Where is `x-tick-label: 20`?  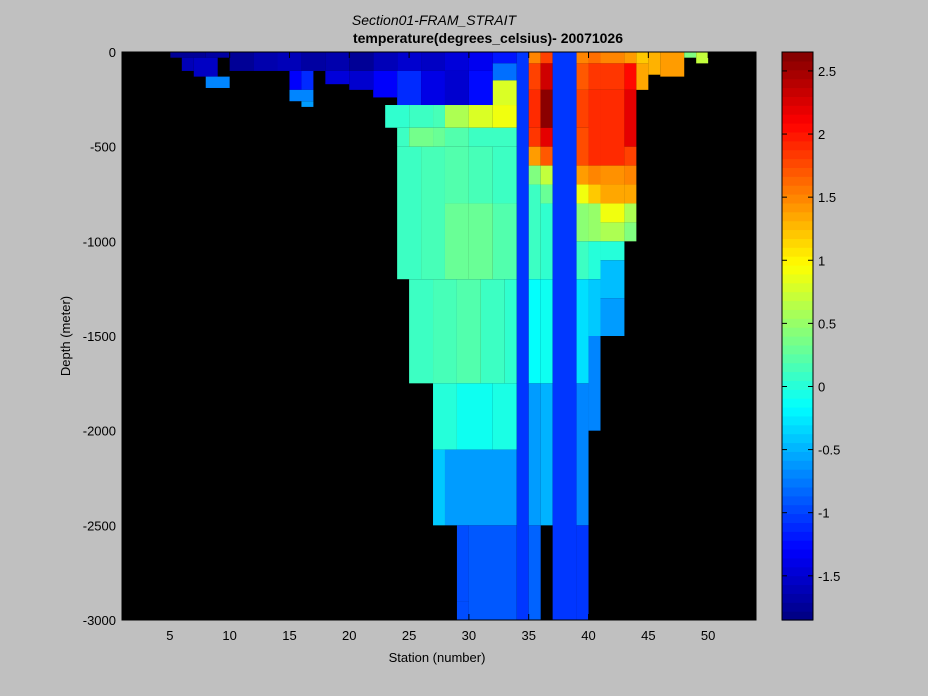 x-tick-label: 20 is located at coordinates (349, 635).